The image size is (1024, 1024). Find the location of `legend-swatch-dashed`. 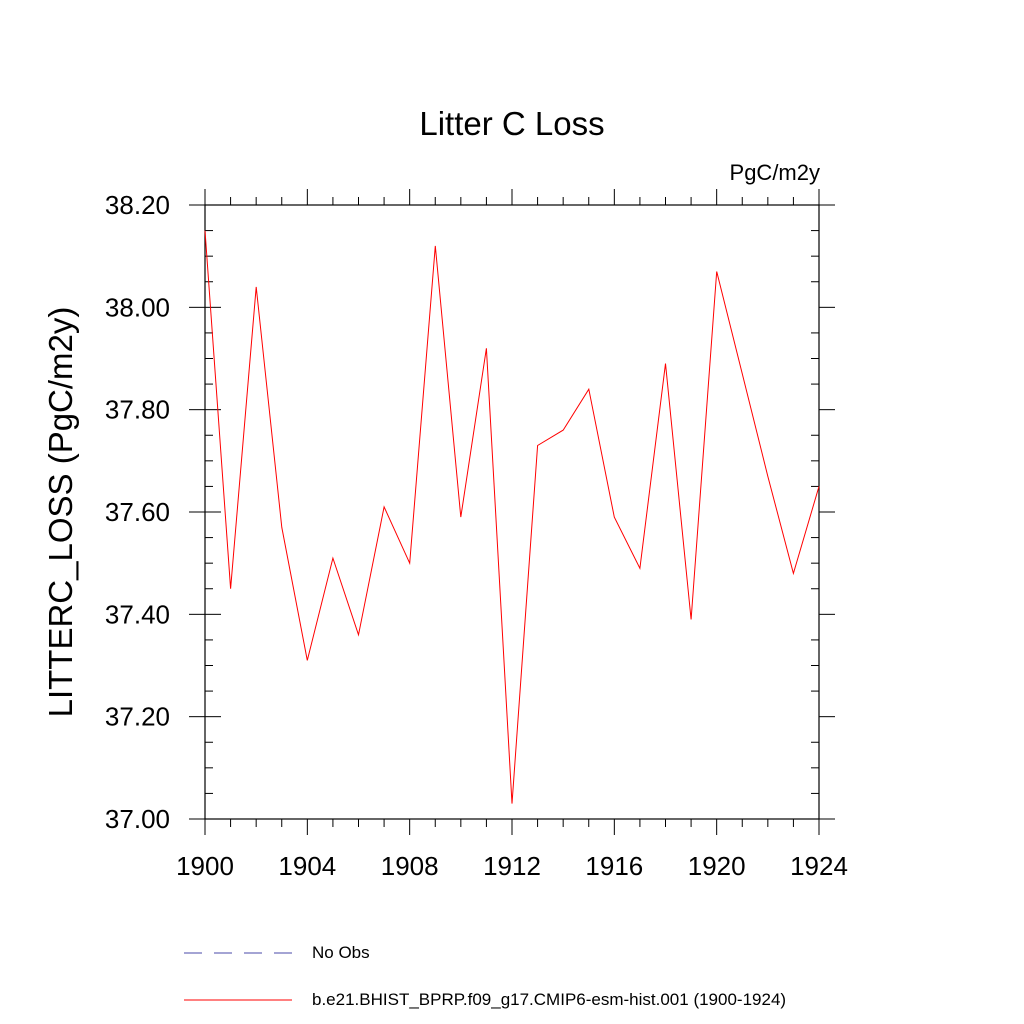

legend-swatch-dashed is located at coordinates (238, 953).